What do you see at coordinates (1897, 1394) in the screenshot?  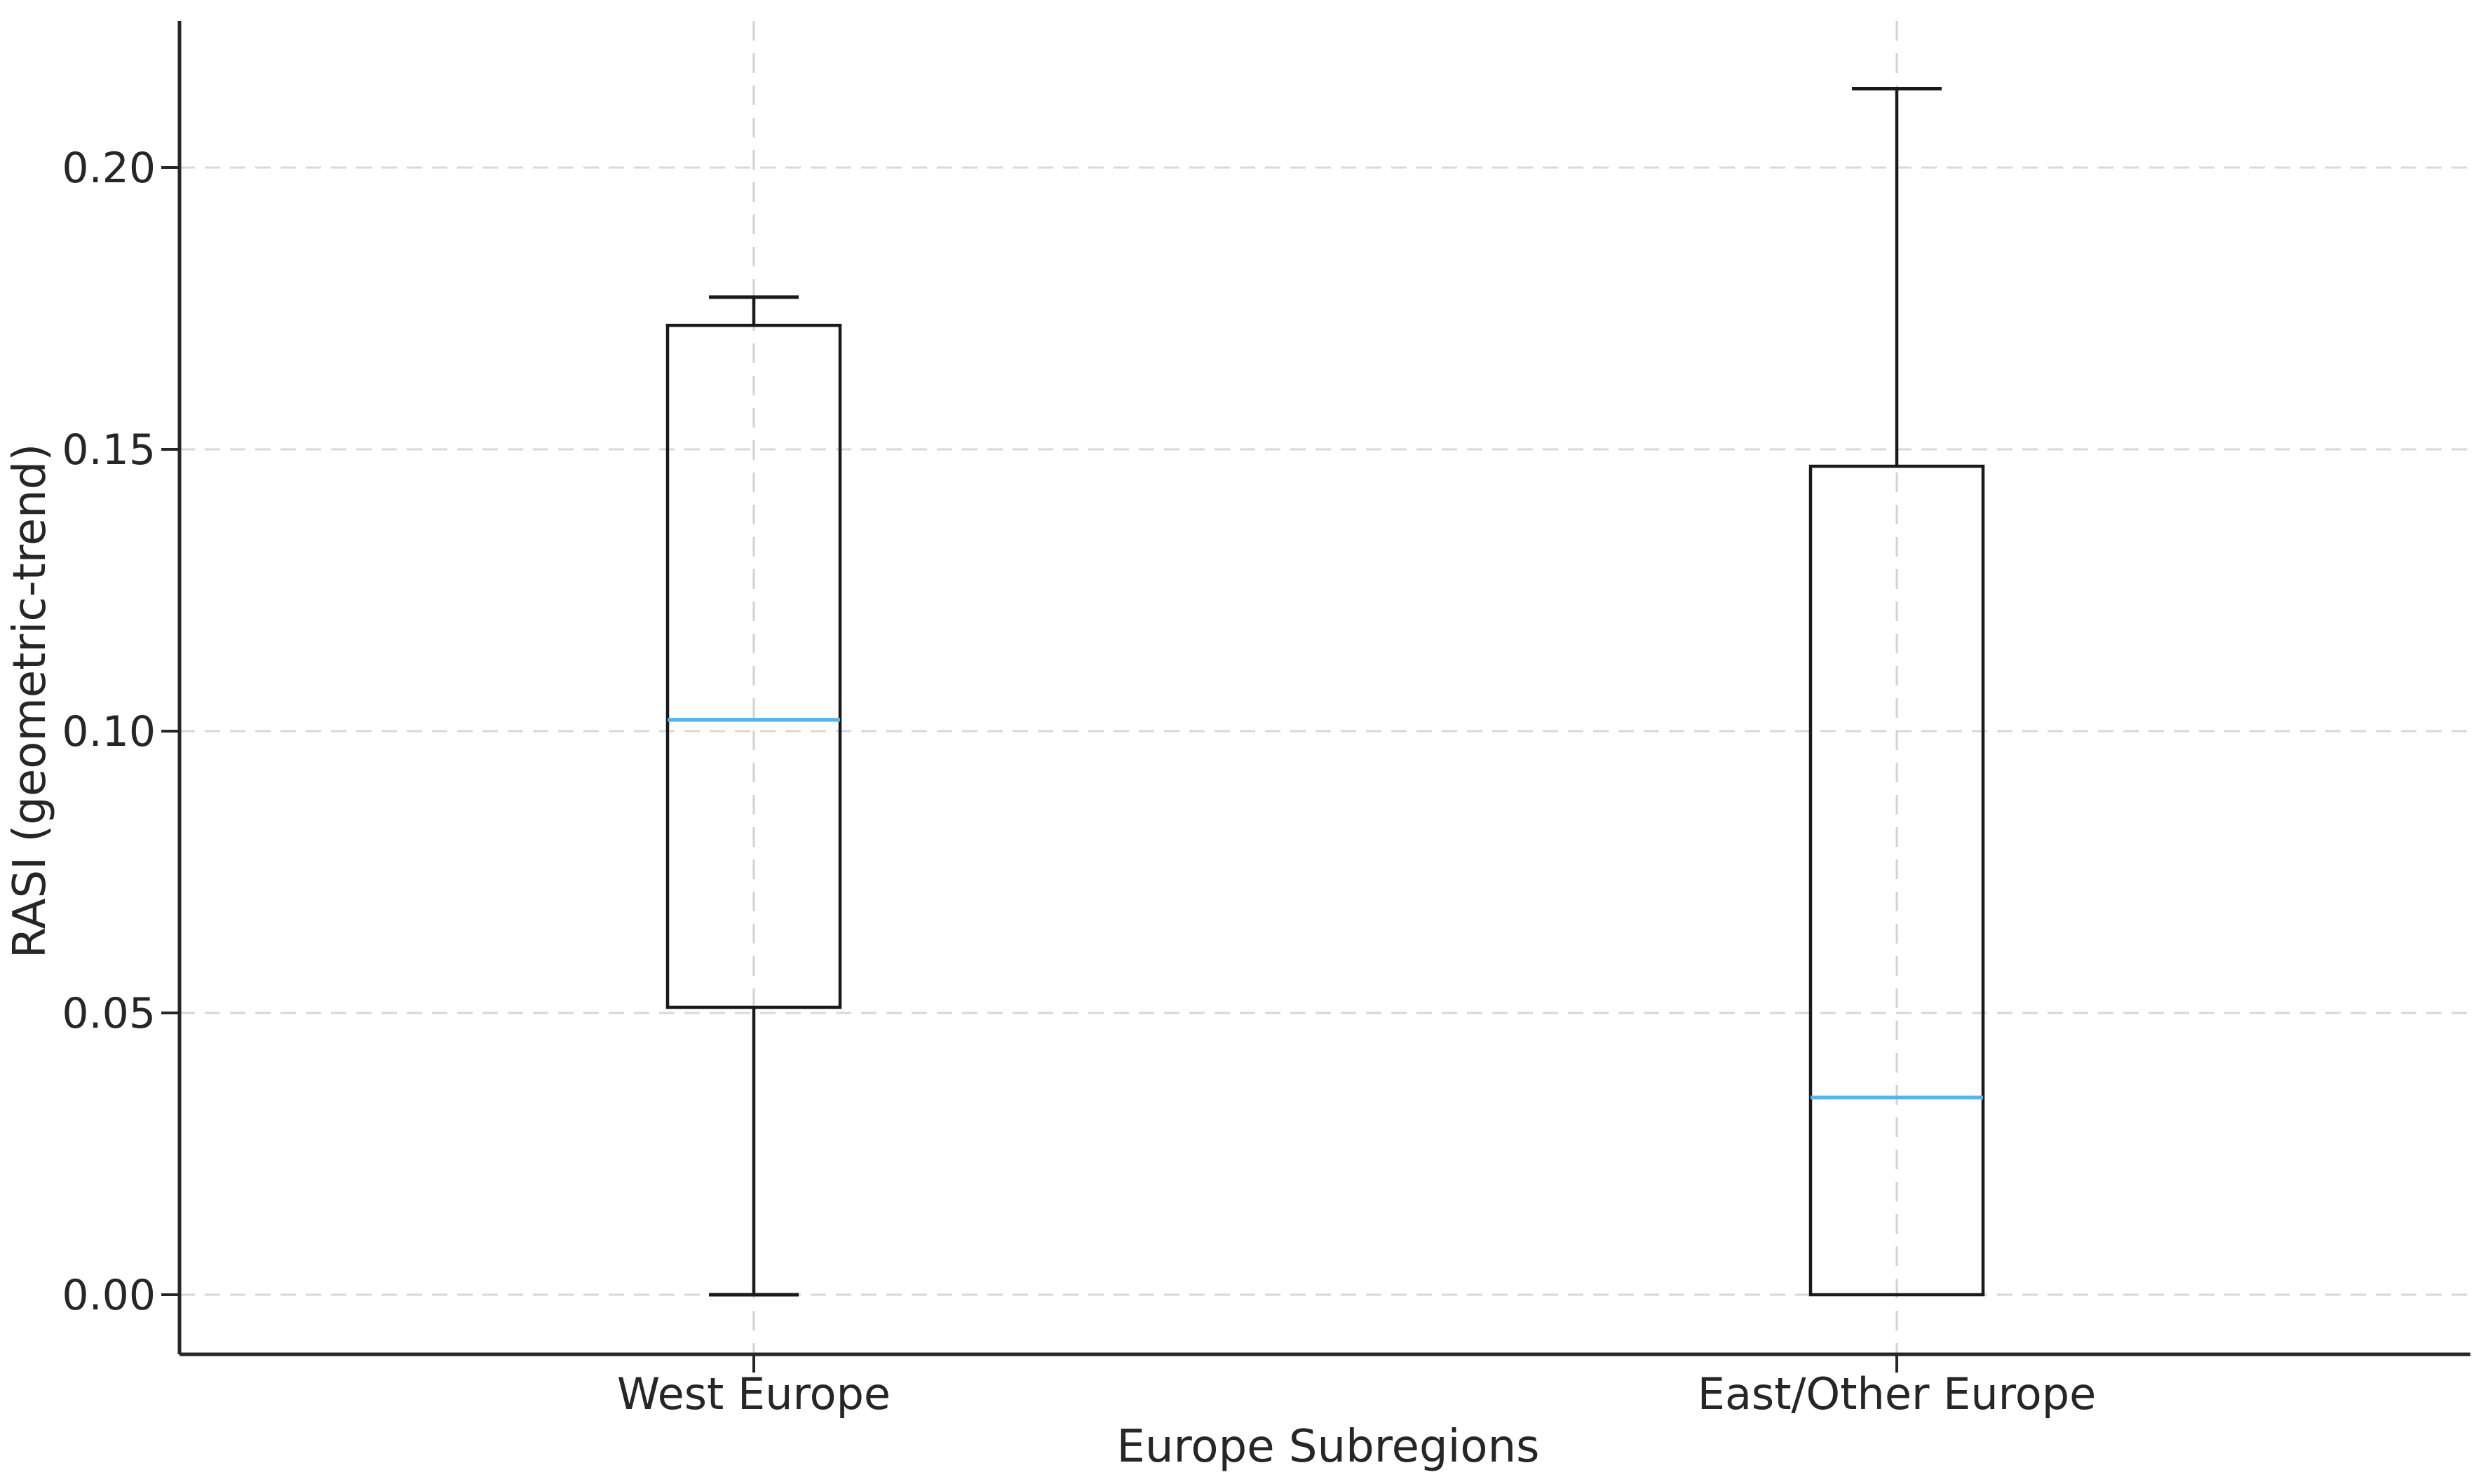 I see `x-tick-label: East/Other Europe` at bounding box center [1897, 1394].